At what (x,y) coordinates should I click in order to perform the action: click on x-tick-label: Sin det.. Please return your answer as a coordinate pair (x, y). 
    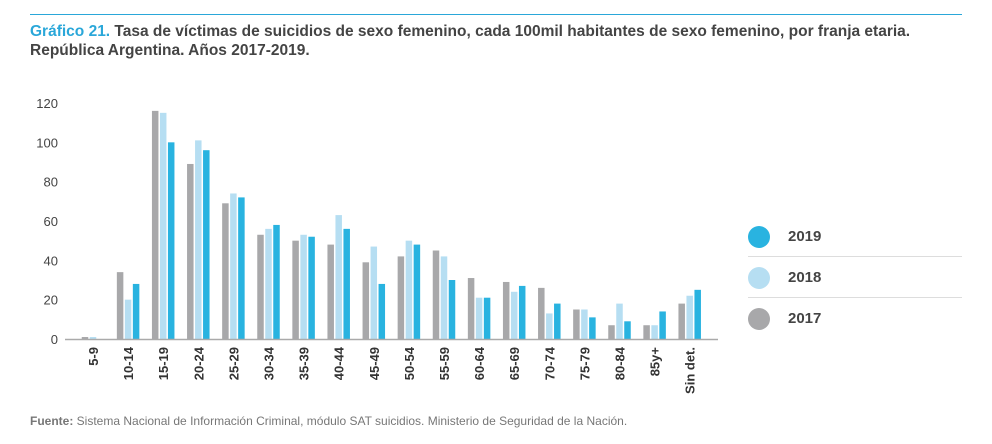
    Looking at the image, I should click on (690, 370).